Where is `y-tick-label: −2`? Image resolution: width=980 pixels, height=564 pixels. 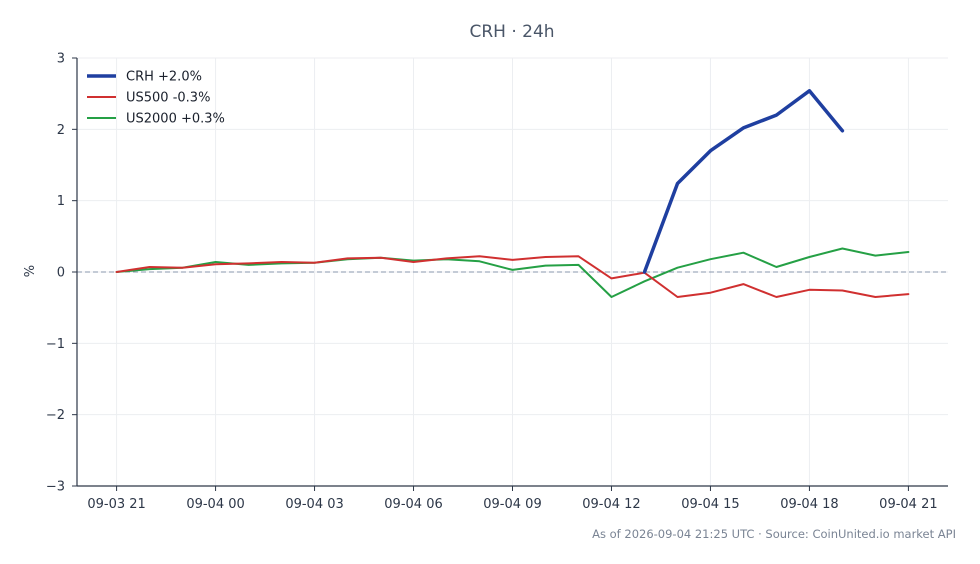
y-tick-label: −2 is located at coordinates (55, 415).